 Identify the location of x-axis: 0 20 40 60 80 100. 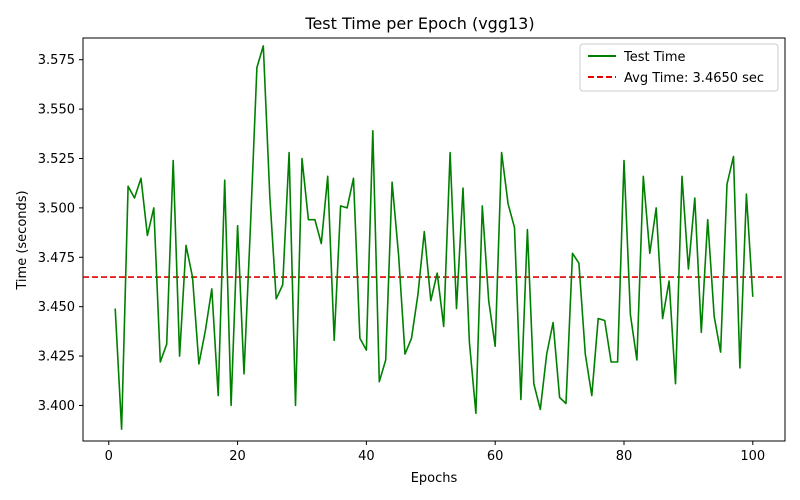
(435, 452).